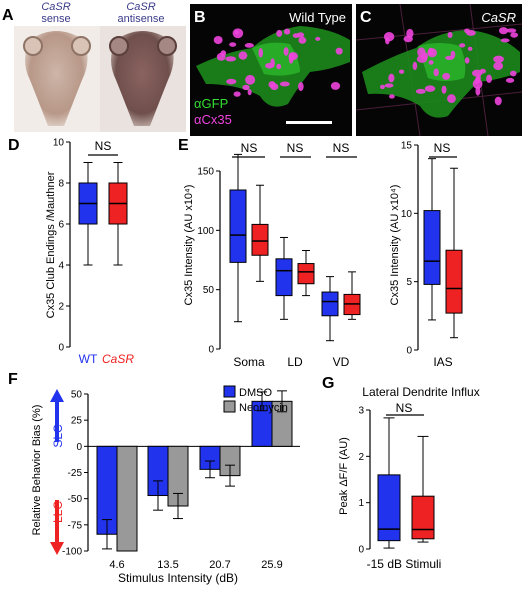 The width and height of the screenshot is (525, 590). What do you see at coordinates (51, 244) in the screenshot?
I see `panel-d-ylabel: Cx35 Club Endings /Mauthner` at bounding box center [51, 244].